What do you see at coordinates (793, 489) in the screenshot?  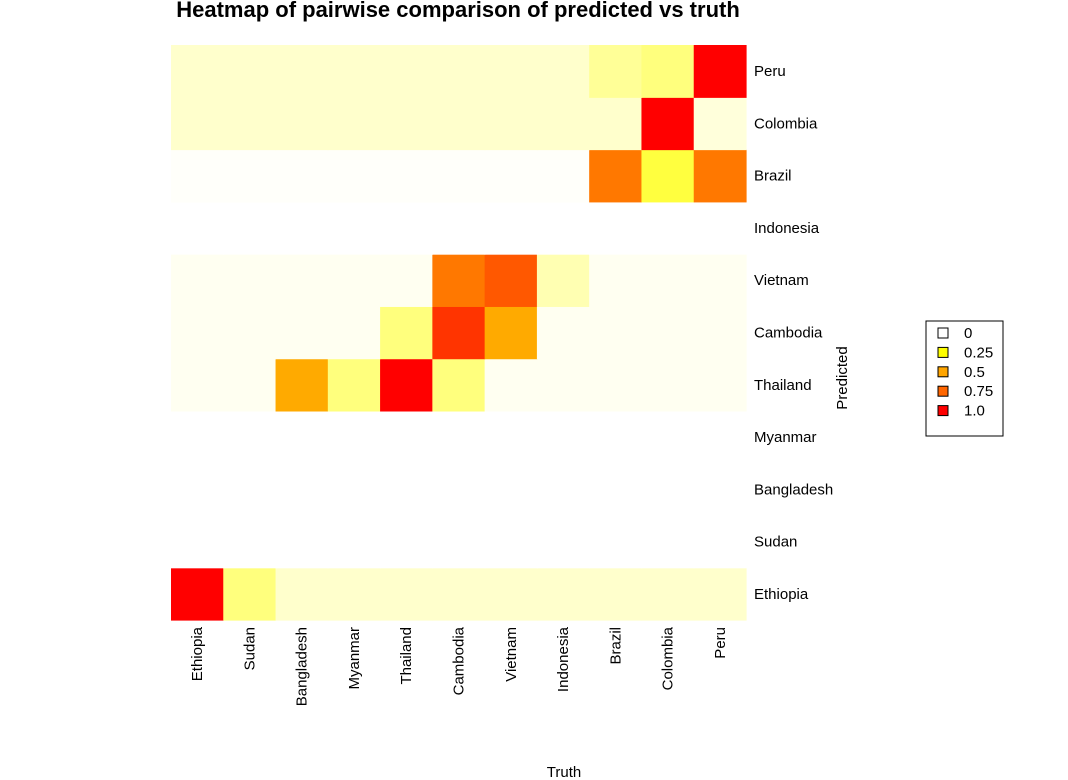 I see `y-tick-label: Bangladesh` at bounding box center [793, 489].